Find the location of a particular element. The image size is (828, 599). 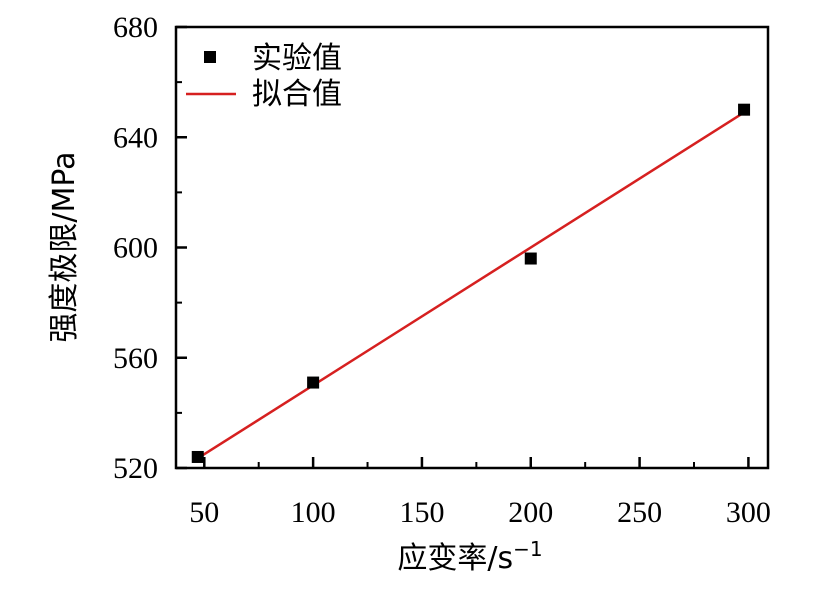

legend: 实验值 拟合值 is located at coordinates (264, 76).